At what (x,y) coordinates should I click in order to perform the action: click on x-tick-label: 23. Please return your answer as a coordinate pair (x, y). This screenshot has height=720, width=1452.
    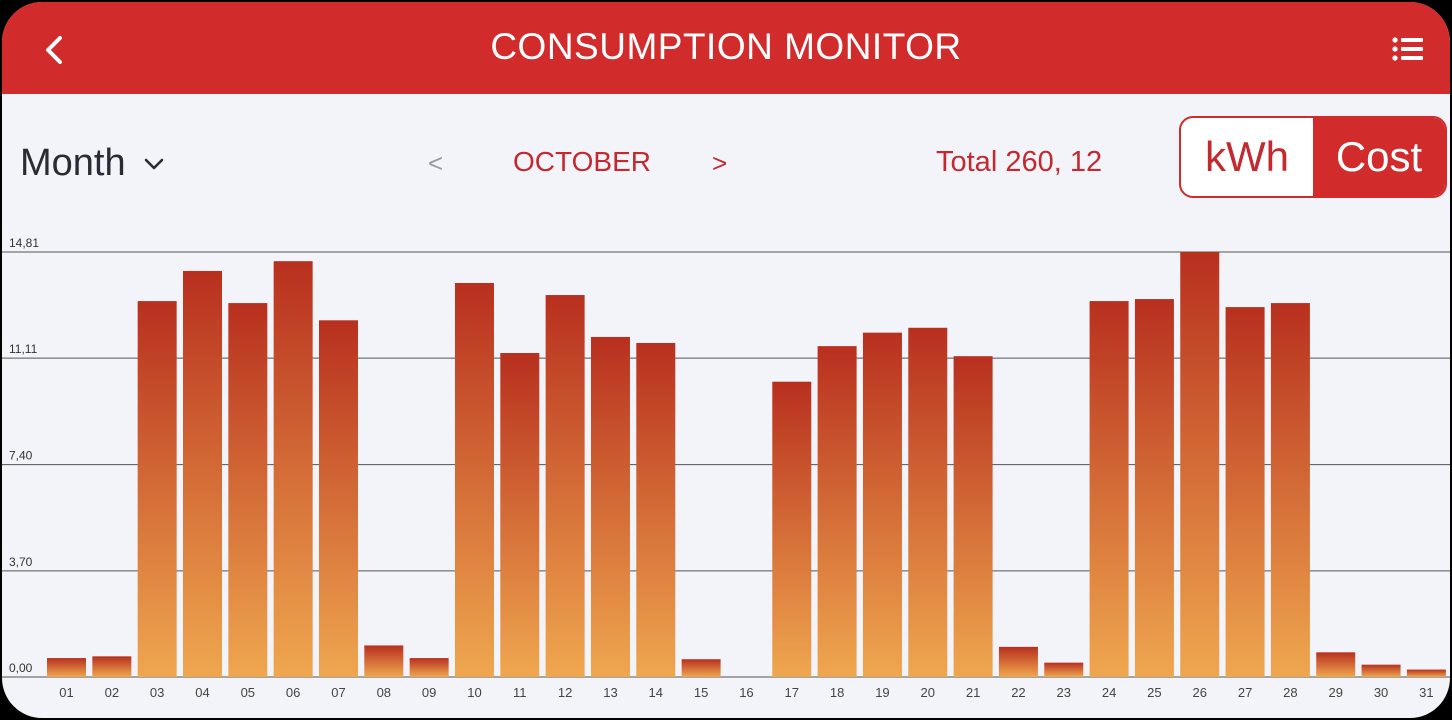
    Looking at the image, I should click on (1064, 692).